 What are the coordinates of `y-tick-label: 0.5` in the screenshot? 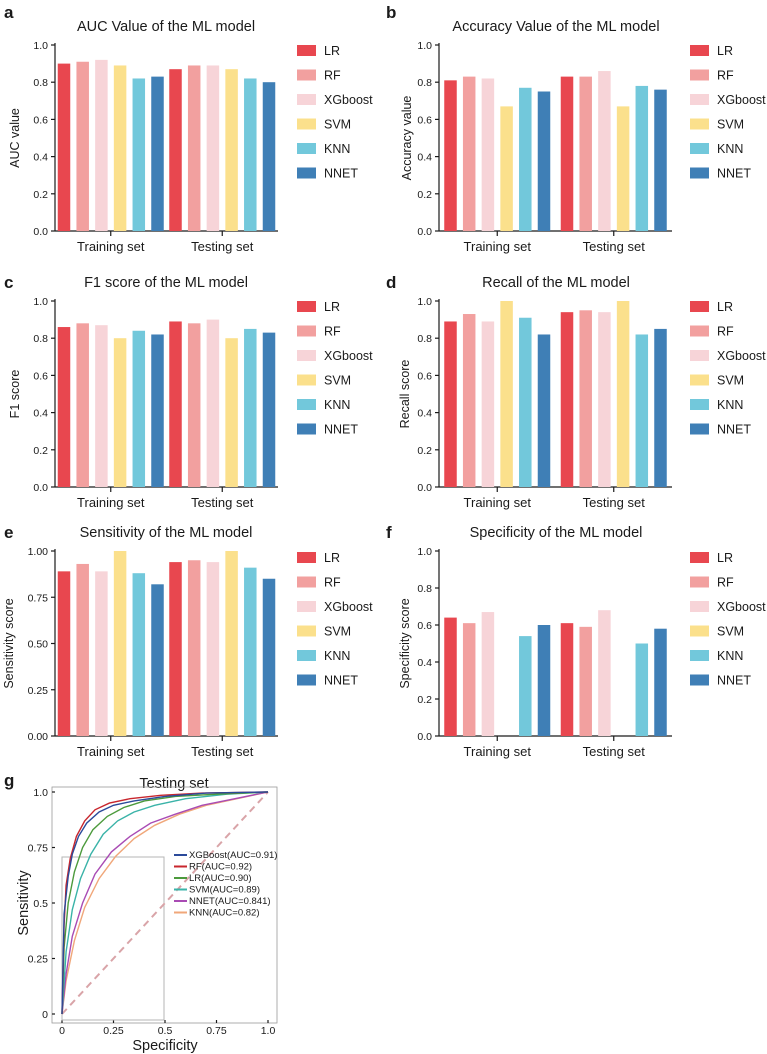 It's located at (40, 904).